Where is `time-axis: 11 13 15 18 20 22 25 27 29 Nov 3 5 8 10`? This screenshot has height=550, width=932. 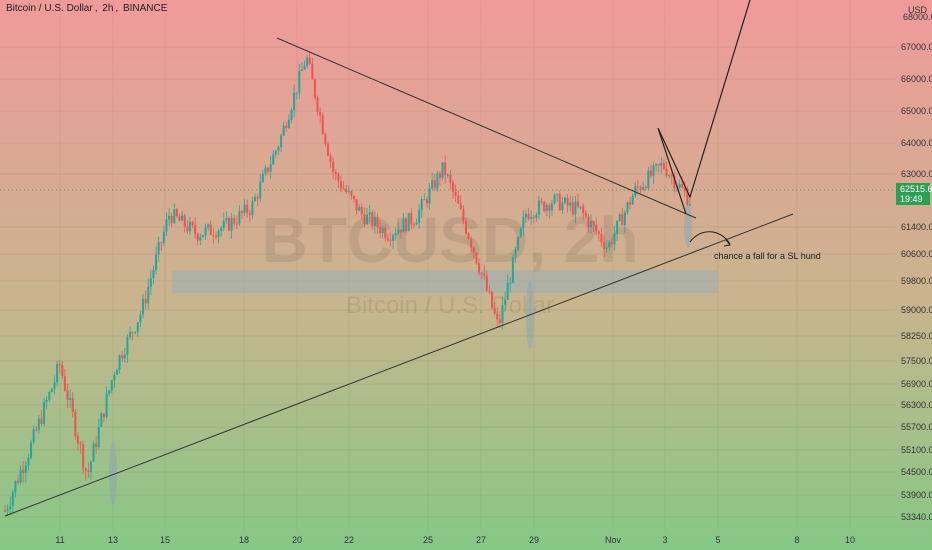 time-axis: 11 13 15 18 20 22 25 27 29 Nov 3 5 8 10 is located at coordinates (455, 540).